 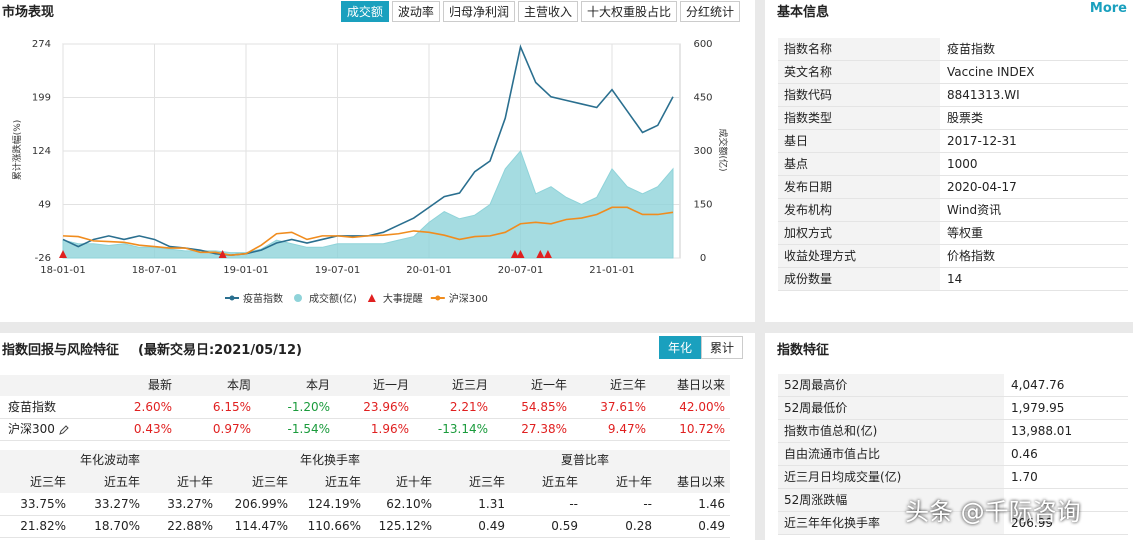 I want to click on return-value: 2.21%, so click(x=468, y=407).